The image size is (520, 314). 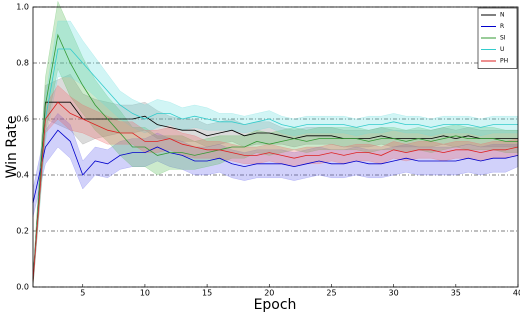 I want to click on legend-label: R, so click(x=502, y=26).